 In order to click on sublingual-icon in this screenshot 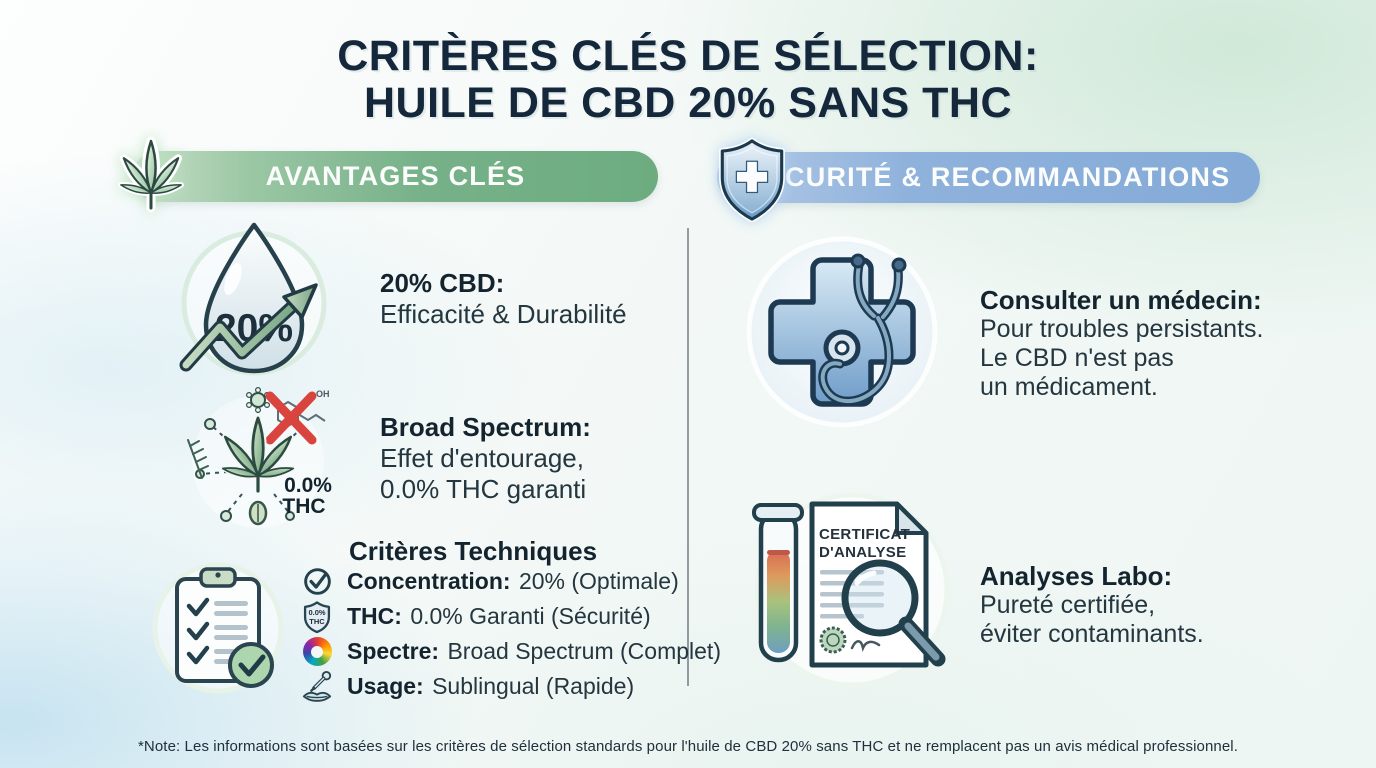, I will do `click(317, 686)`.